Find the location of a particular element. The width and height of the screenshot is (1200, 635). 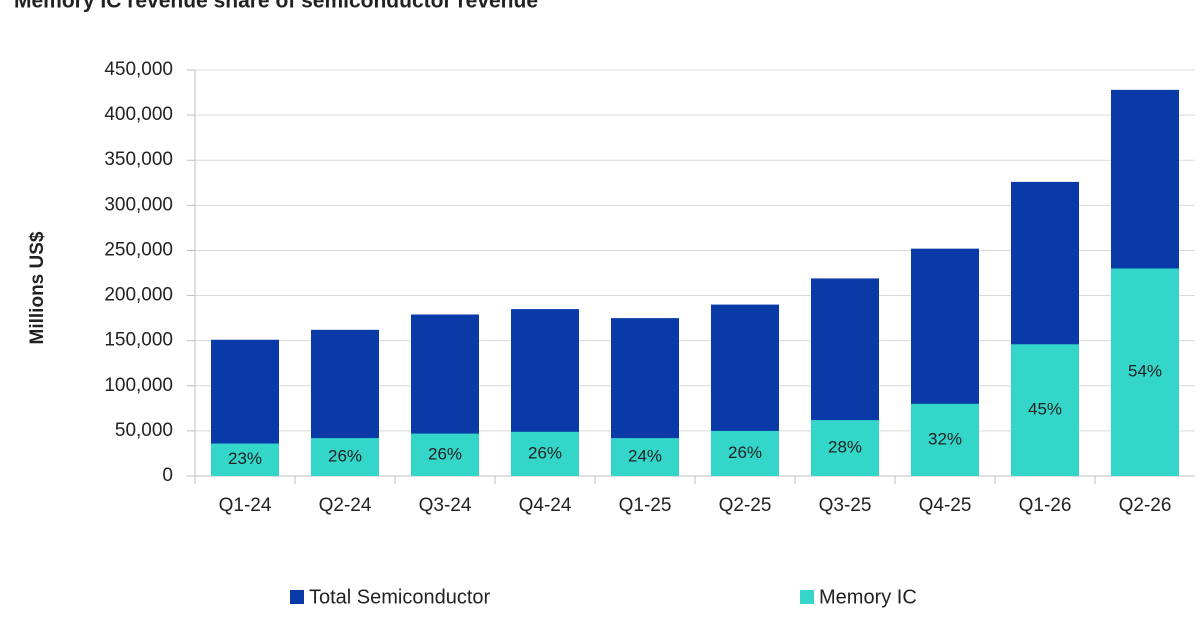

data-label: 24% is located at coordinates (645, 456).